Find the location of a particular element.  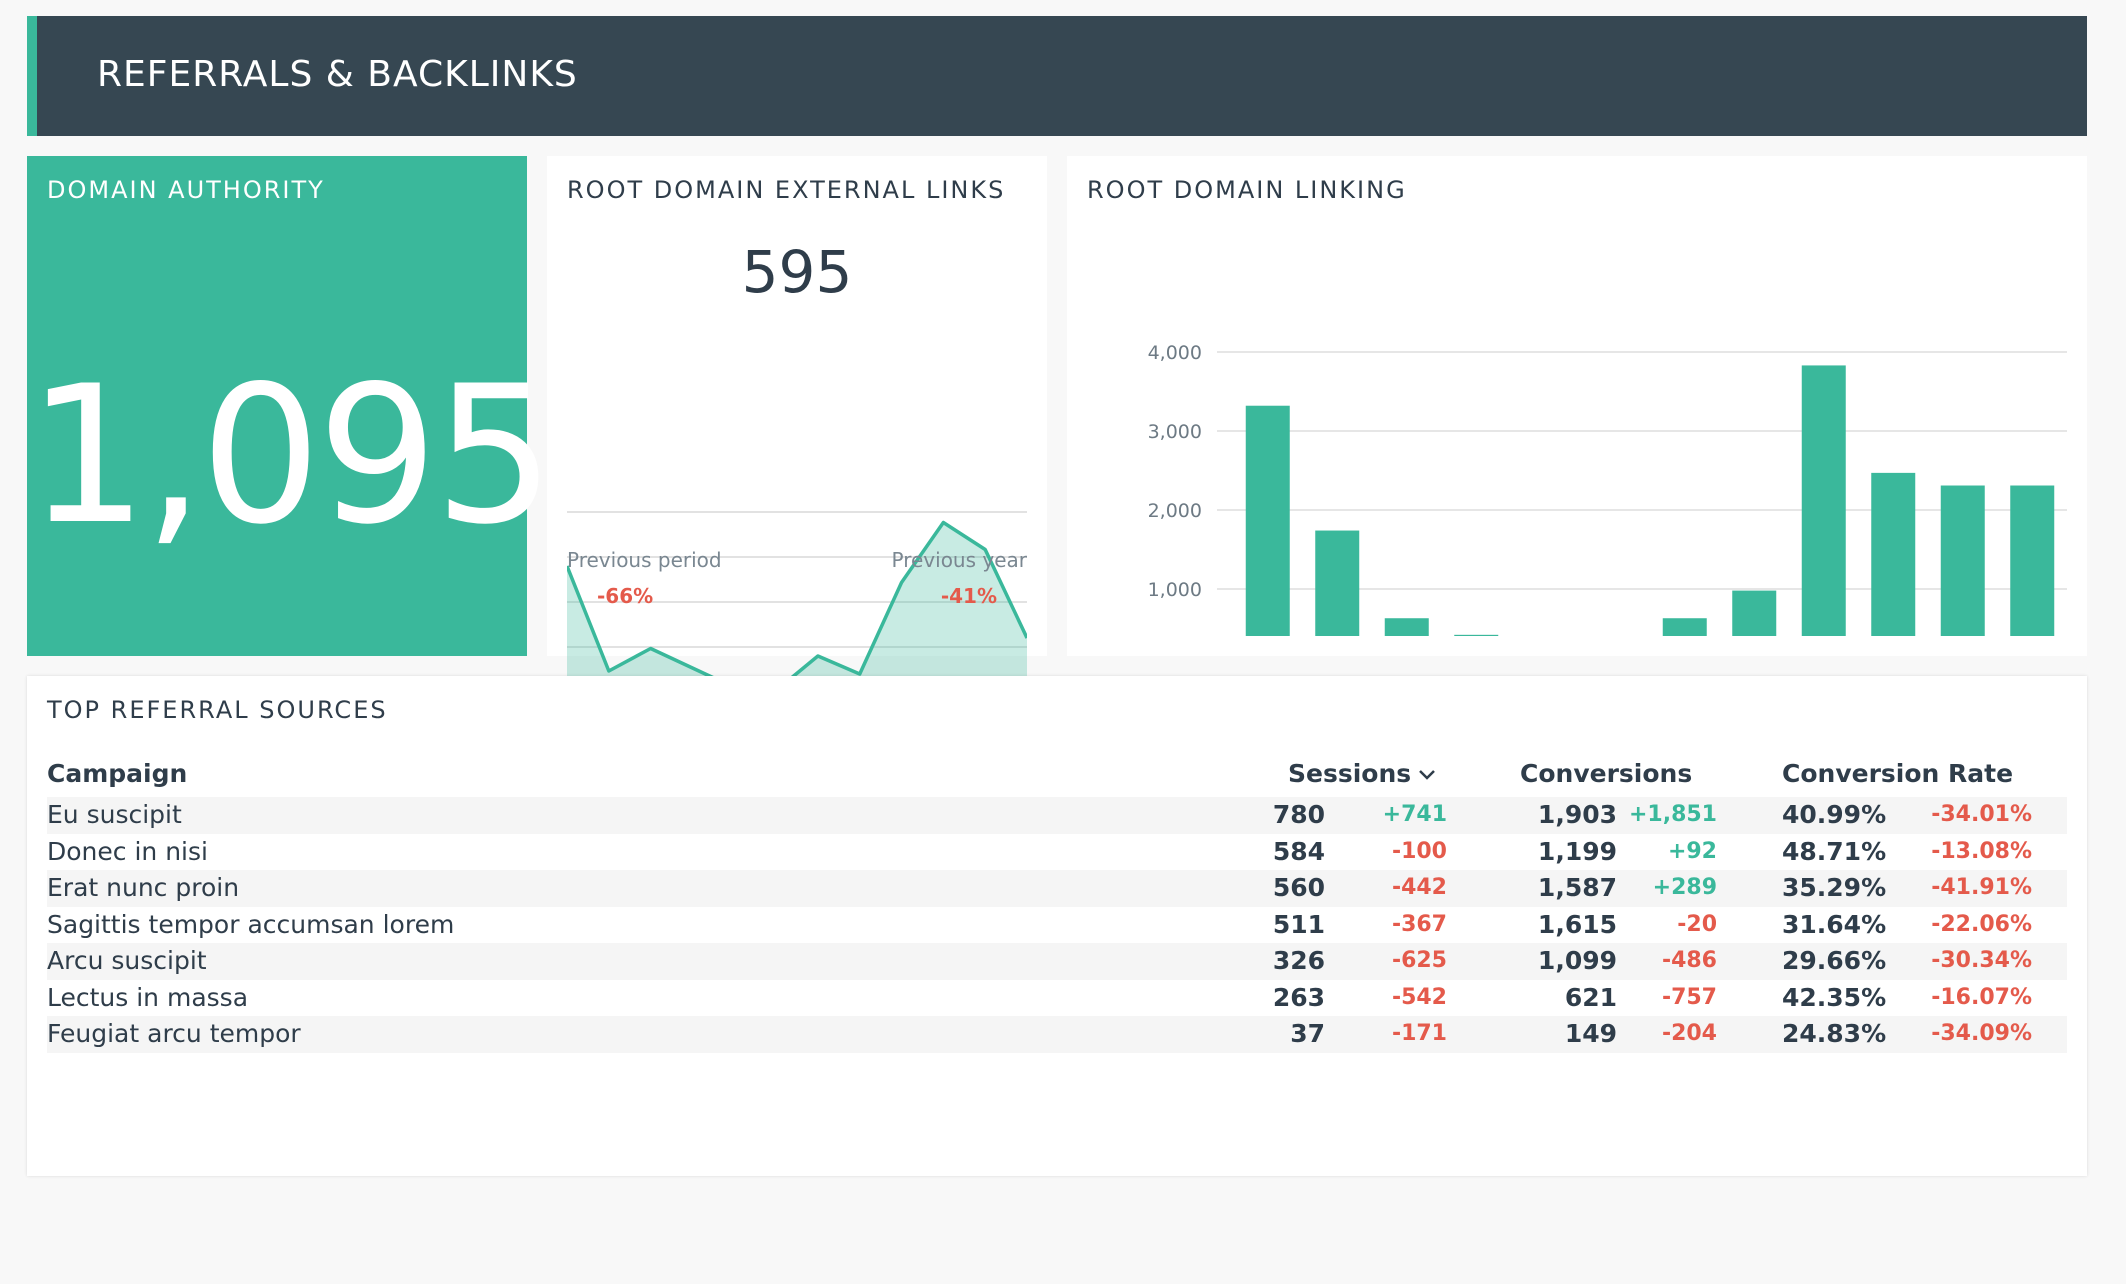

campaign-cell: Sagittis tempor accumsan lorem is located at coordinates (251, 924).